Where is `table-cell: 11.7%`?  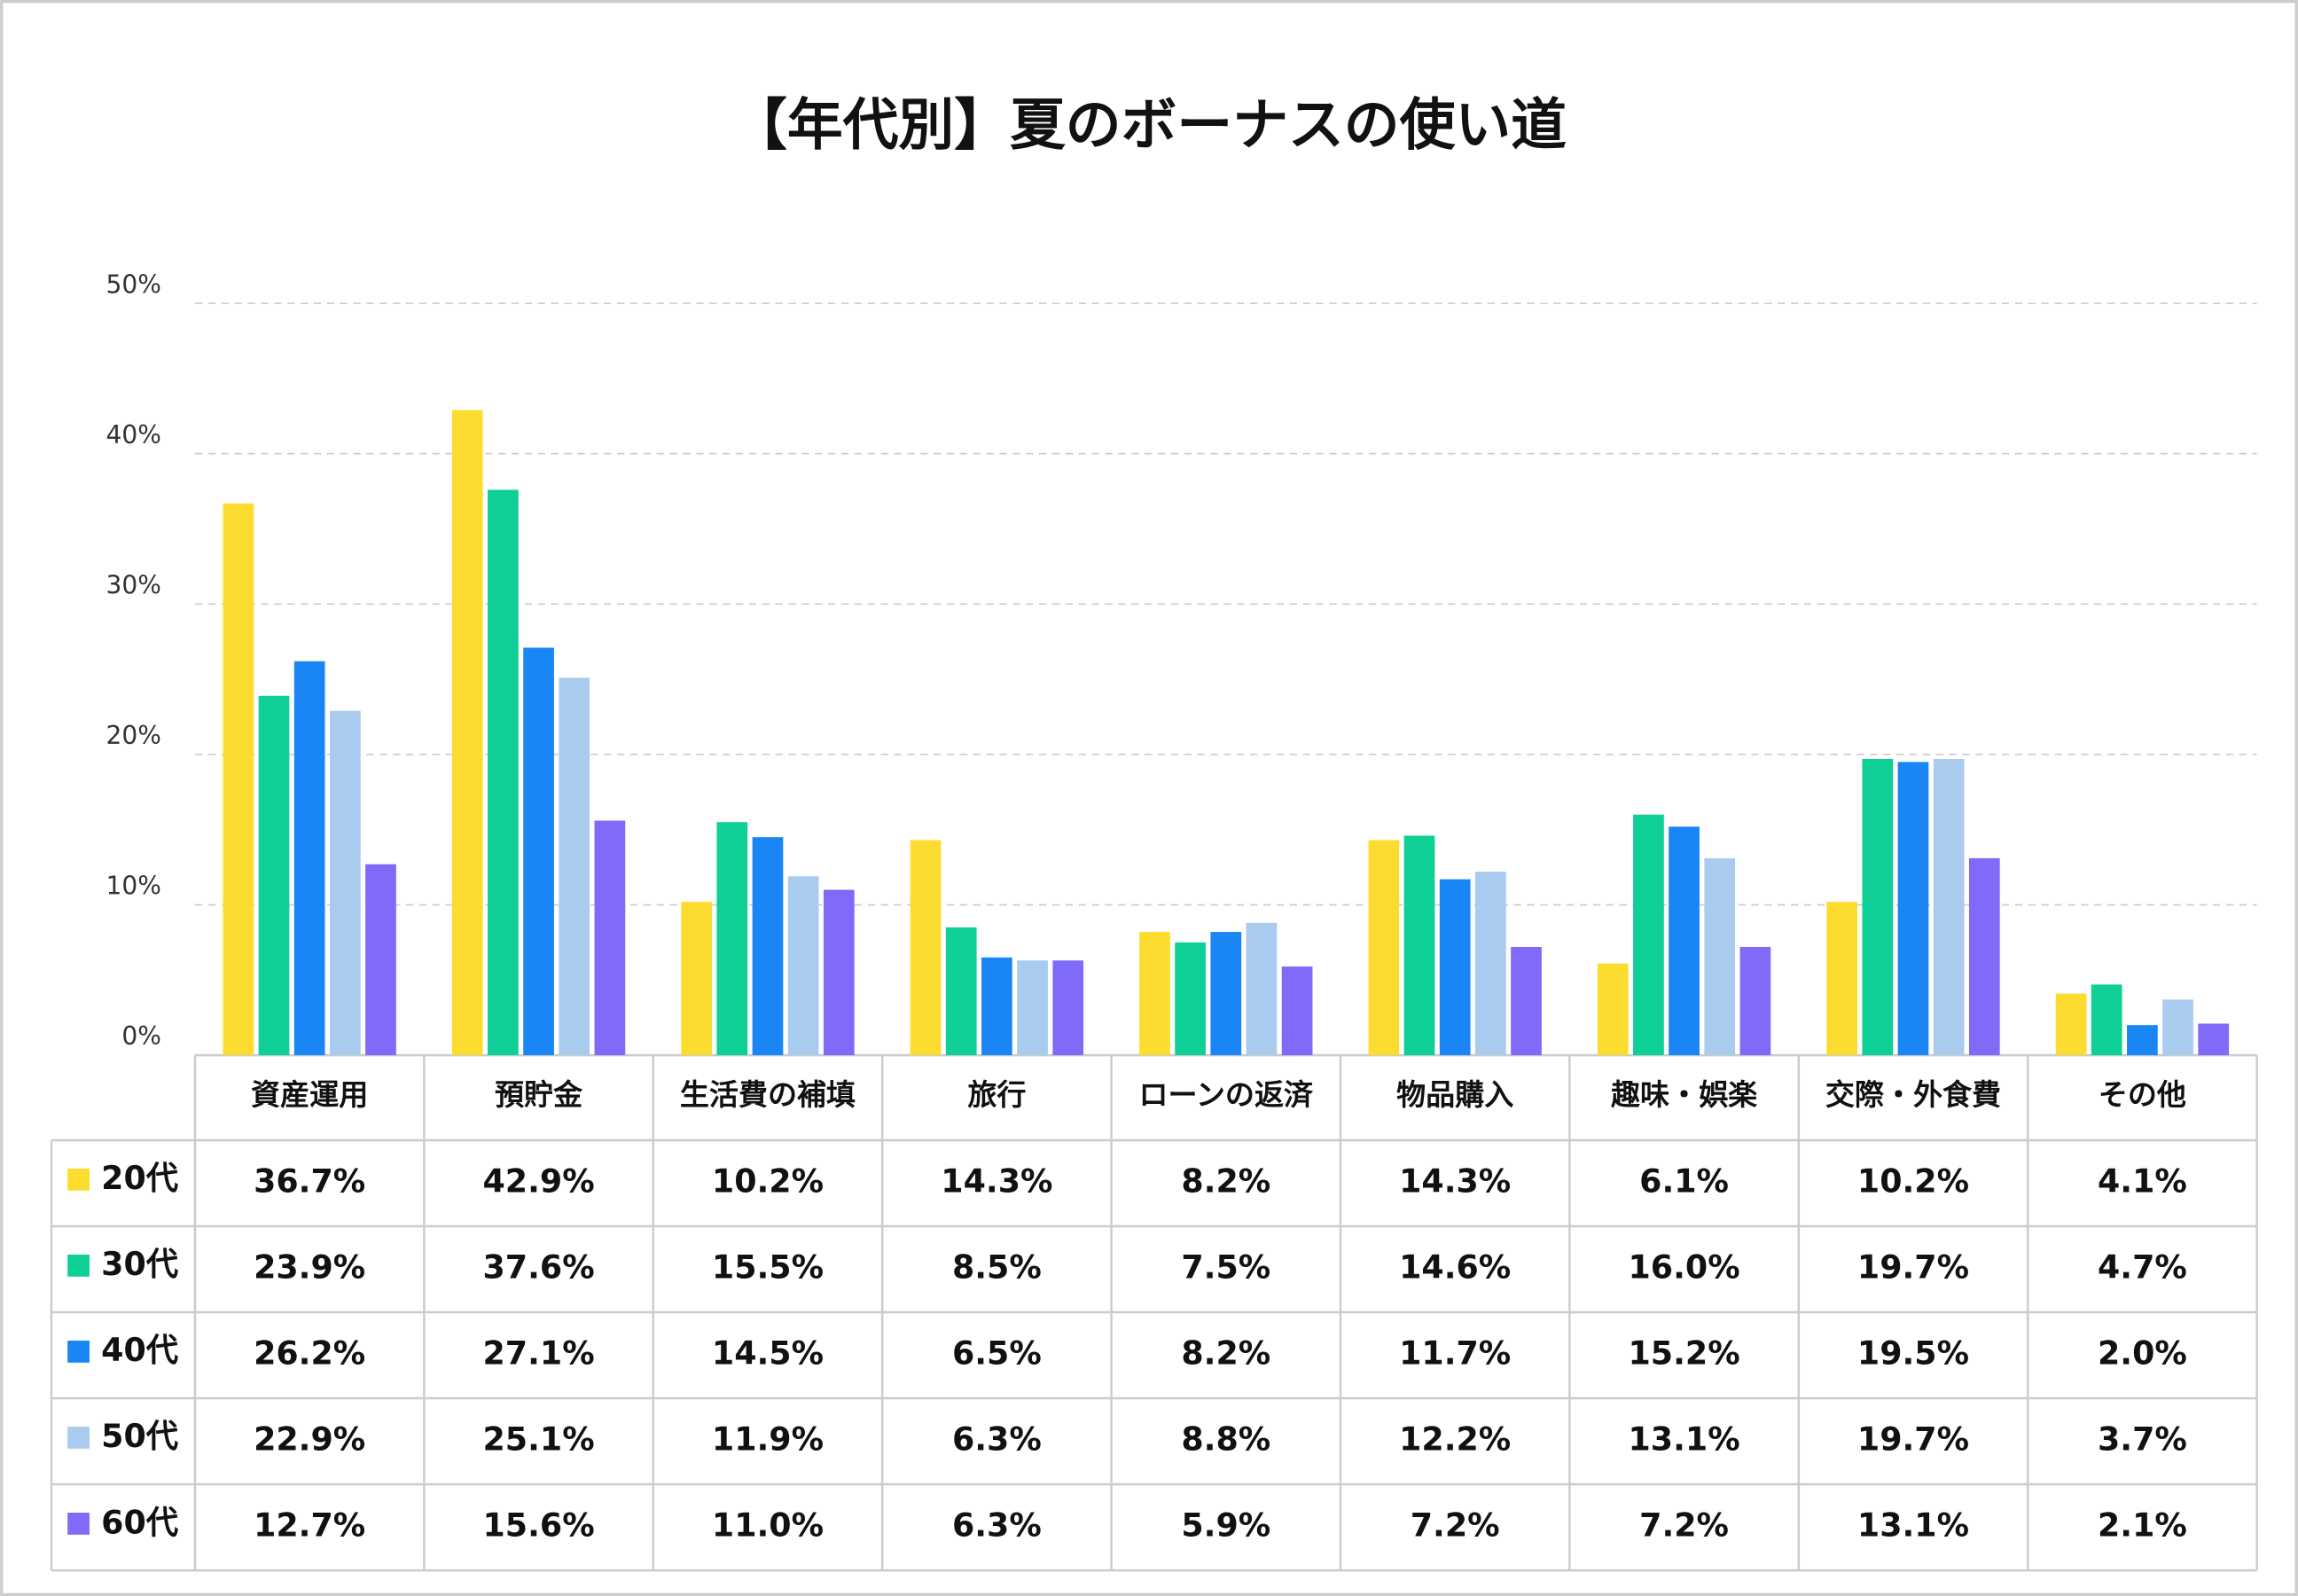 table-cell: 11.7% is located at coordinates (1455, 1354).